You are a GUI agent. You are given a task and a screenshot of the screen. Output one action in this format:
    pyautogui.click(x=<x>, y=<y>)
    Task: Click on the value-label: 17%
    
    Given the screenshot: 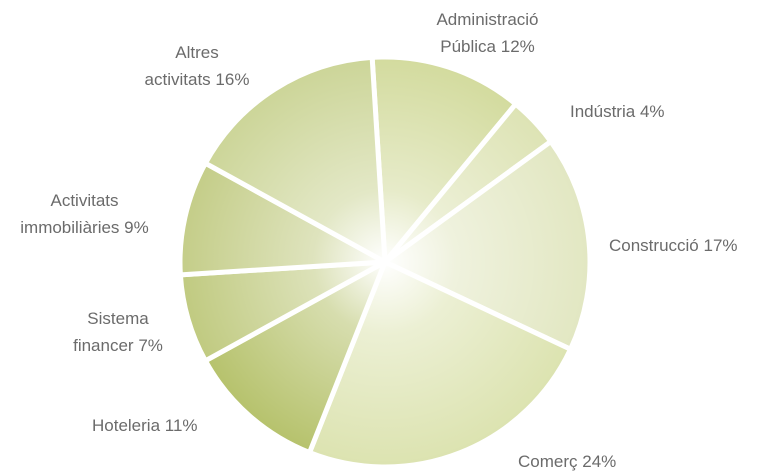 What is the action you would take?
    pyautogui.click(x=720, y=245)
    